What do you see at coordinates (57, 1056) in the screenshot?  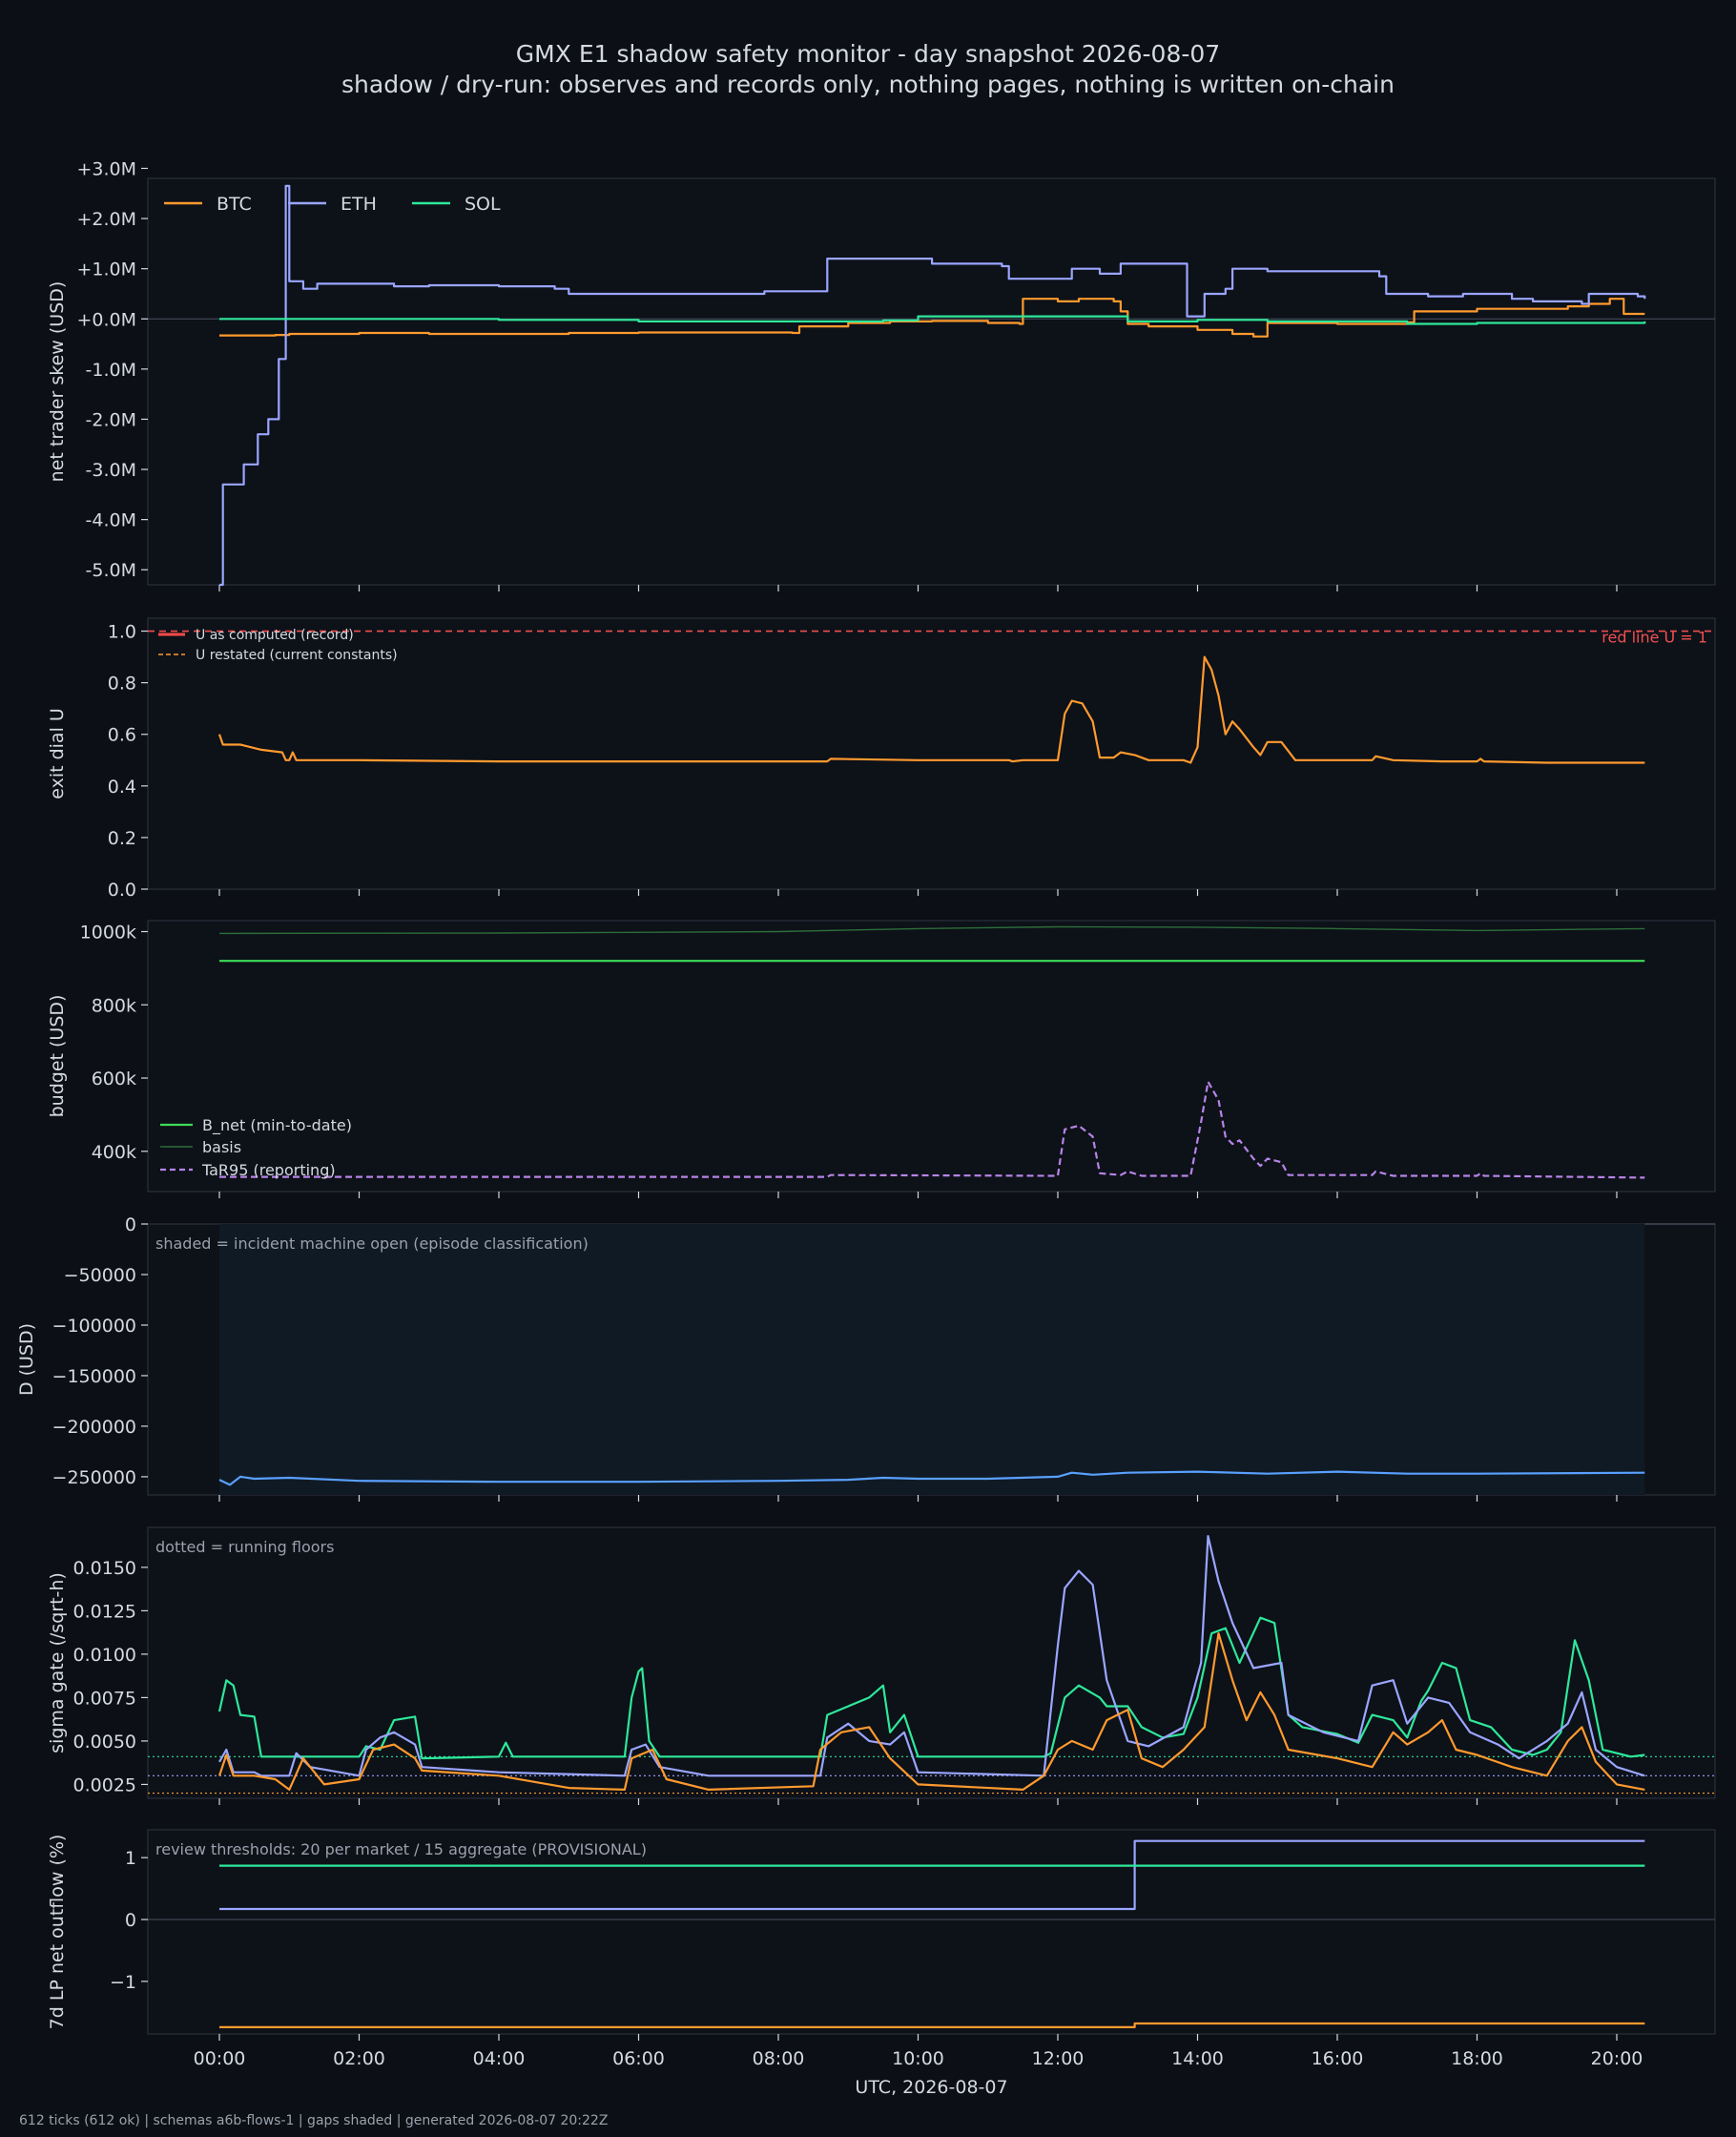 I see `y-axis-label: budget (USD)` at bounding box center [57, 1056].